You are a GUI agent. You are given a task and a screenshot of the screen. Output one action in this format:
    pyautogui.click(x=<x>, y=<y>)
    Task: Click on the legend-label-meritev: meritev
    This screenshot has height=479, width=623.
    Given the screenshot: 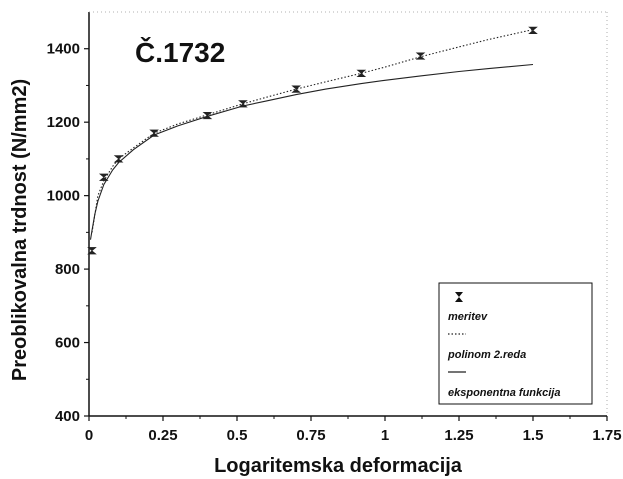 What is the action you would take?
    pyautogui.click(x=468, y=317)
    